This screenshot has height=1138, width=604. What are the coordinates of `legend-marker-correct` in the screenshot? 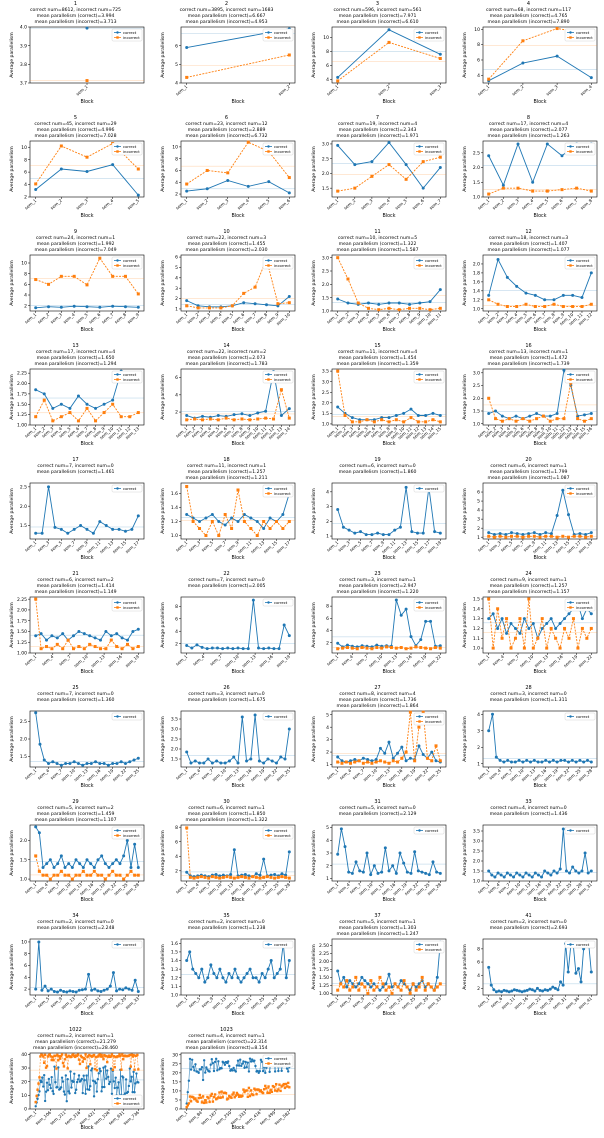 It's located at (419, 374).